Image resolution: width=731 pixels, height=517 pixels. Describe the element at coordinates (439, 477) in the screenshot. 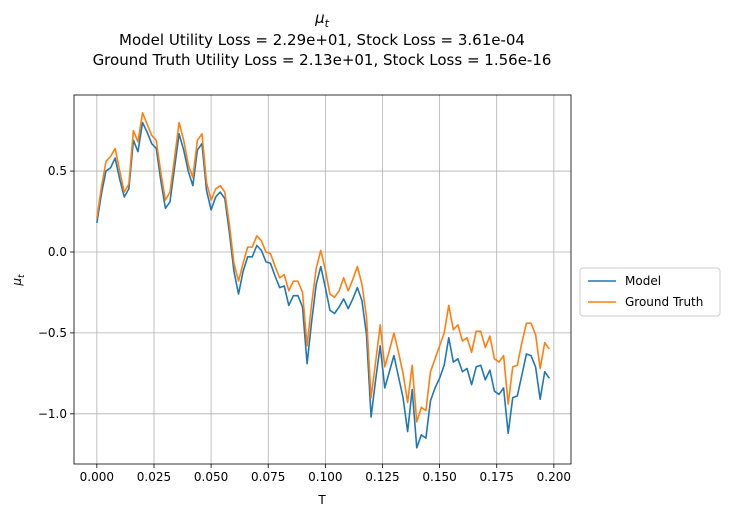

I see `x-tick-label: 0.150` at that location.